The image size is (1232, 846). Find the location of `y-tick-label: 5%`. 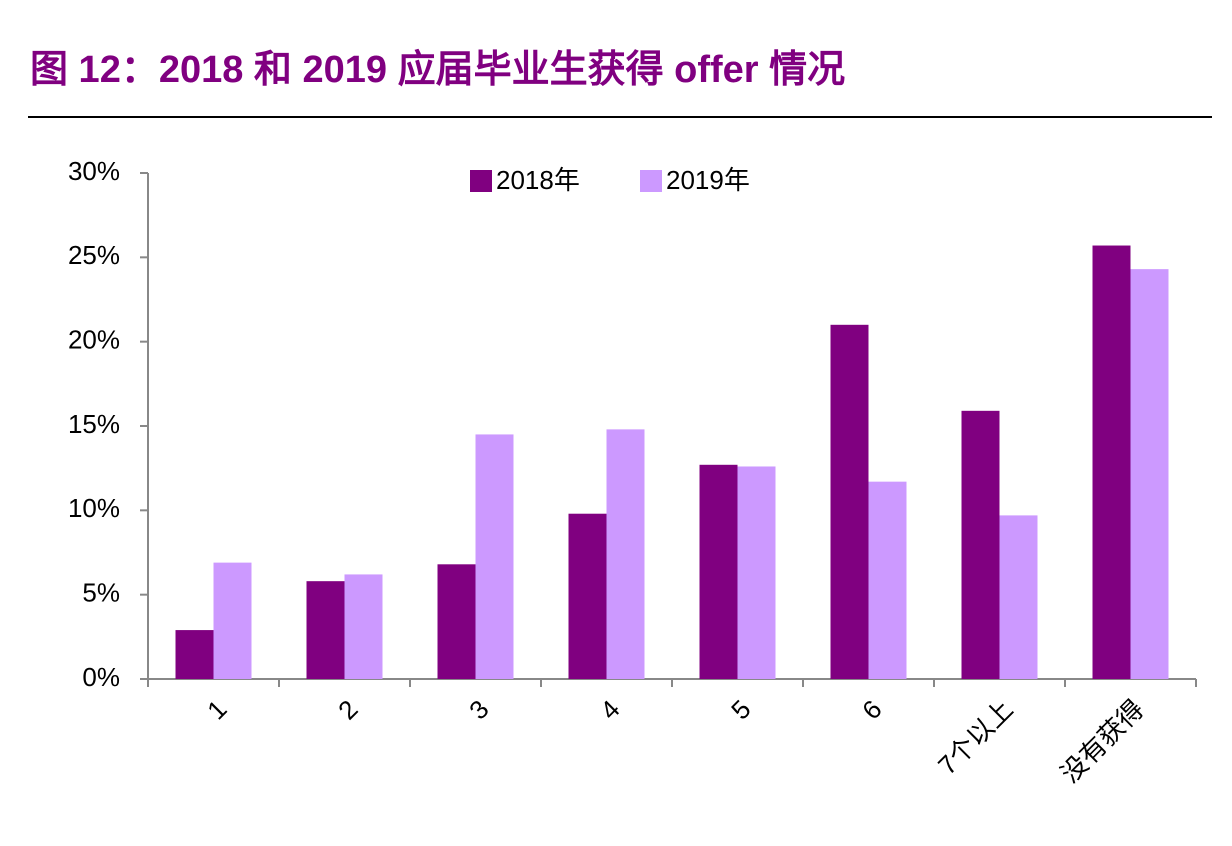

y-tick-label: 5% is located at coordinates (101, 593).